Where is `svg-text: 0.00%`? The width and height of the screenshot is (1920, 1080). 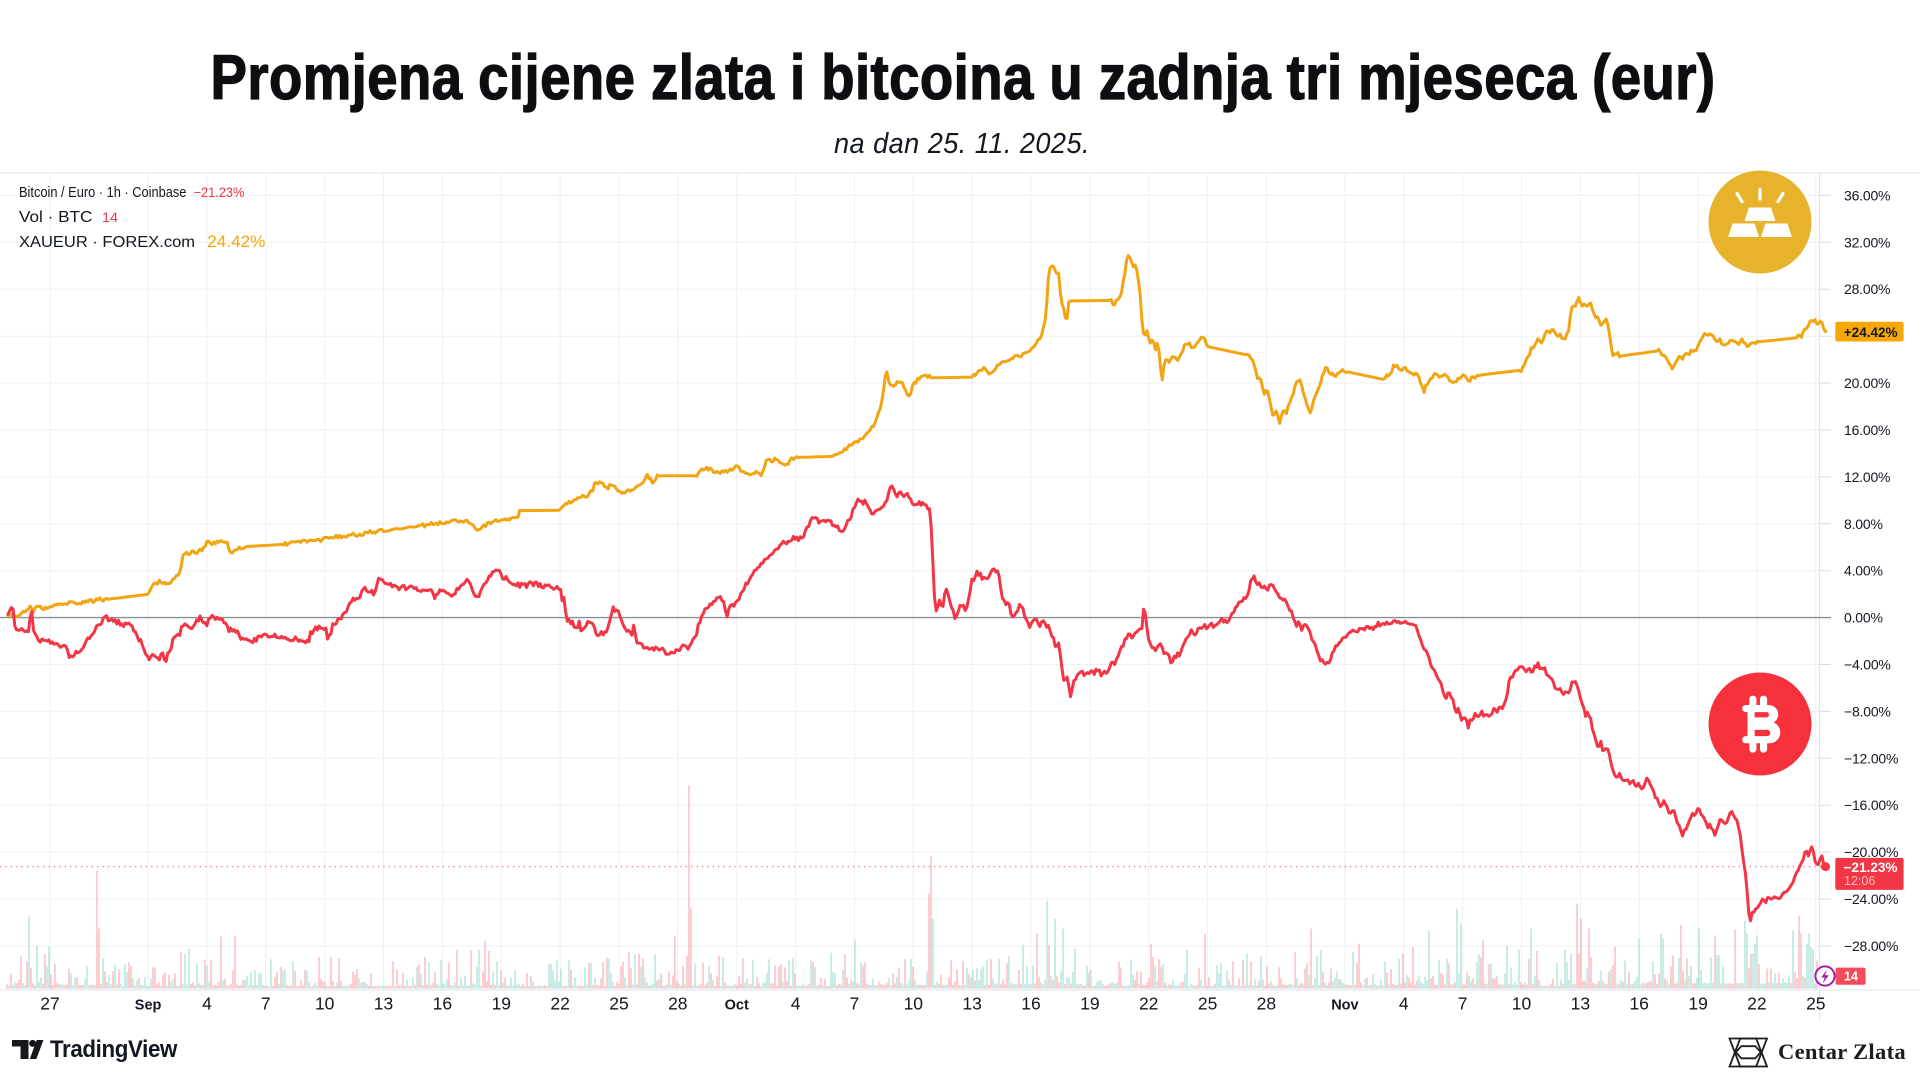 svg-text: 0.00% is located at coordinates (1863, 618).